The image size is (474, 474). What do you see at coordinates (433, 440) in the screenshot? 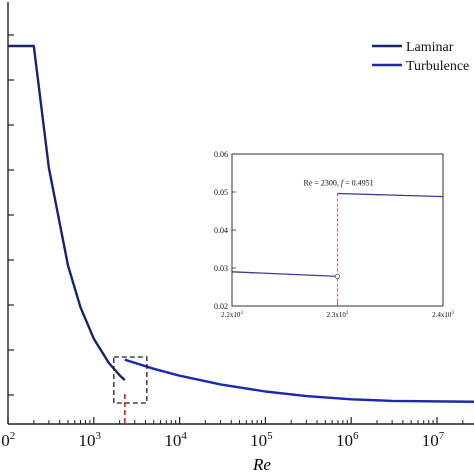
I see `x-tick-label-5: 10⁷` at bounding box center [433, 440].